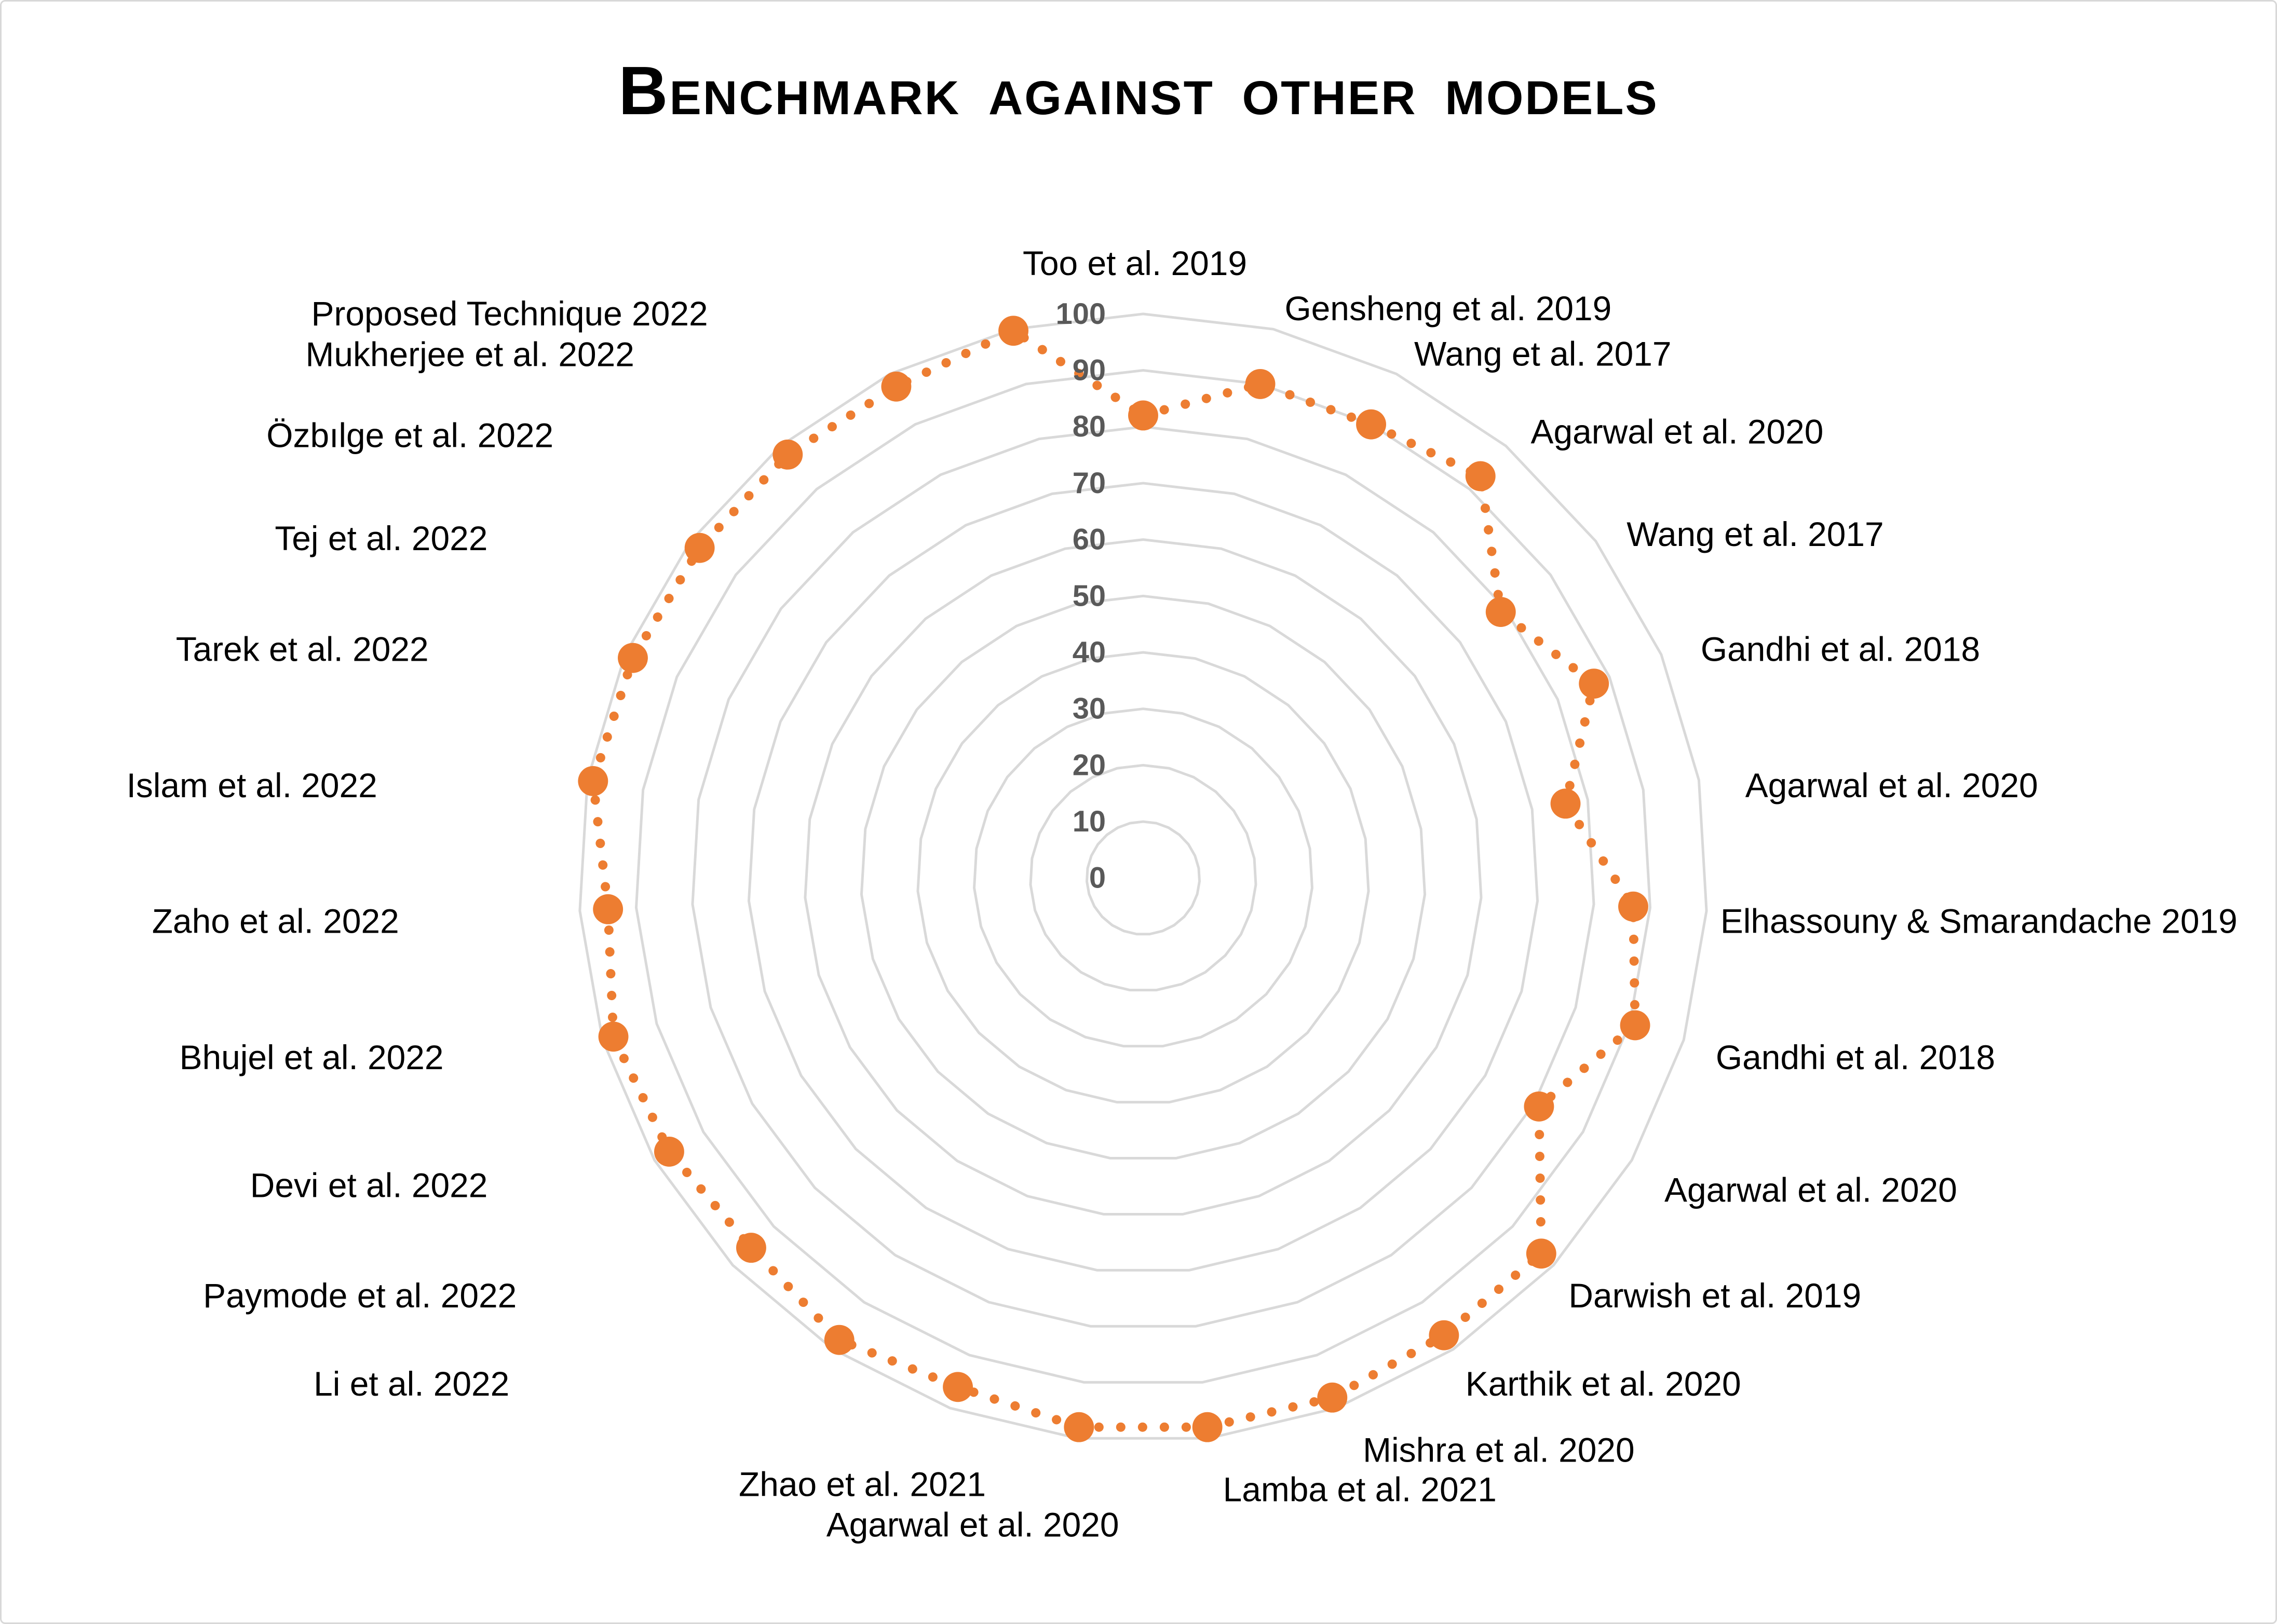 This screenshot has height=1624, width=2277. I want to click on category-label: Islam et al. 2022, so click(252, 785).